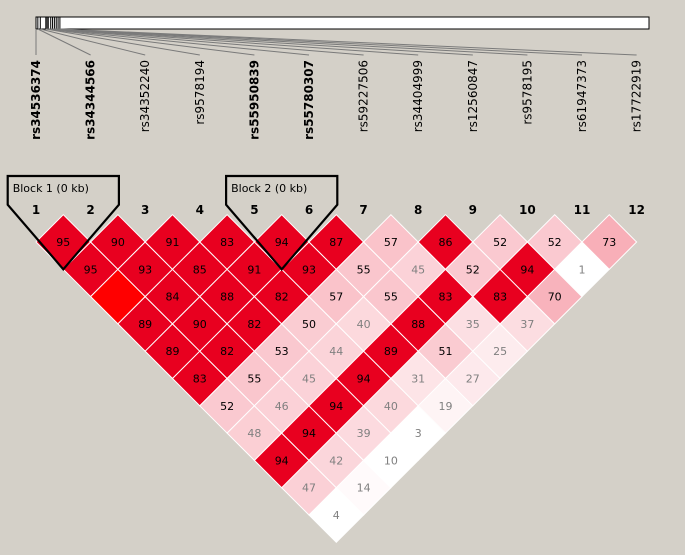 Image resolution: width=685 pixels, height=555 pixels. Describe the element at coordinates (364, 96) in the screenshot. I see `snp-name-7: rs59227506` at that location.